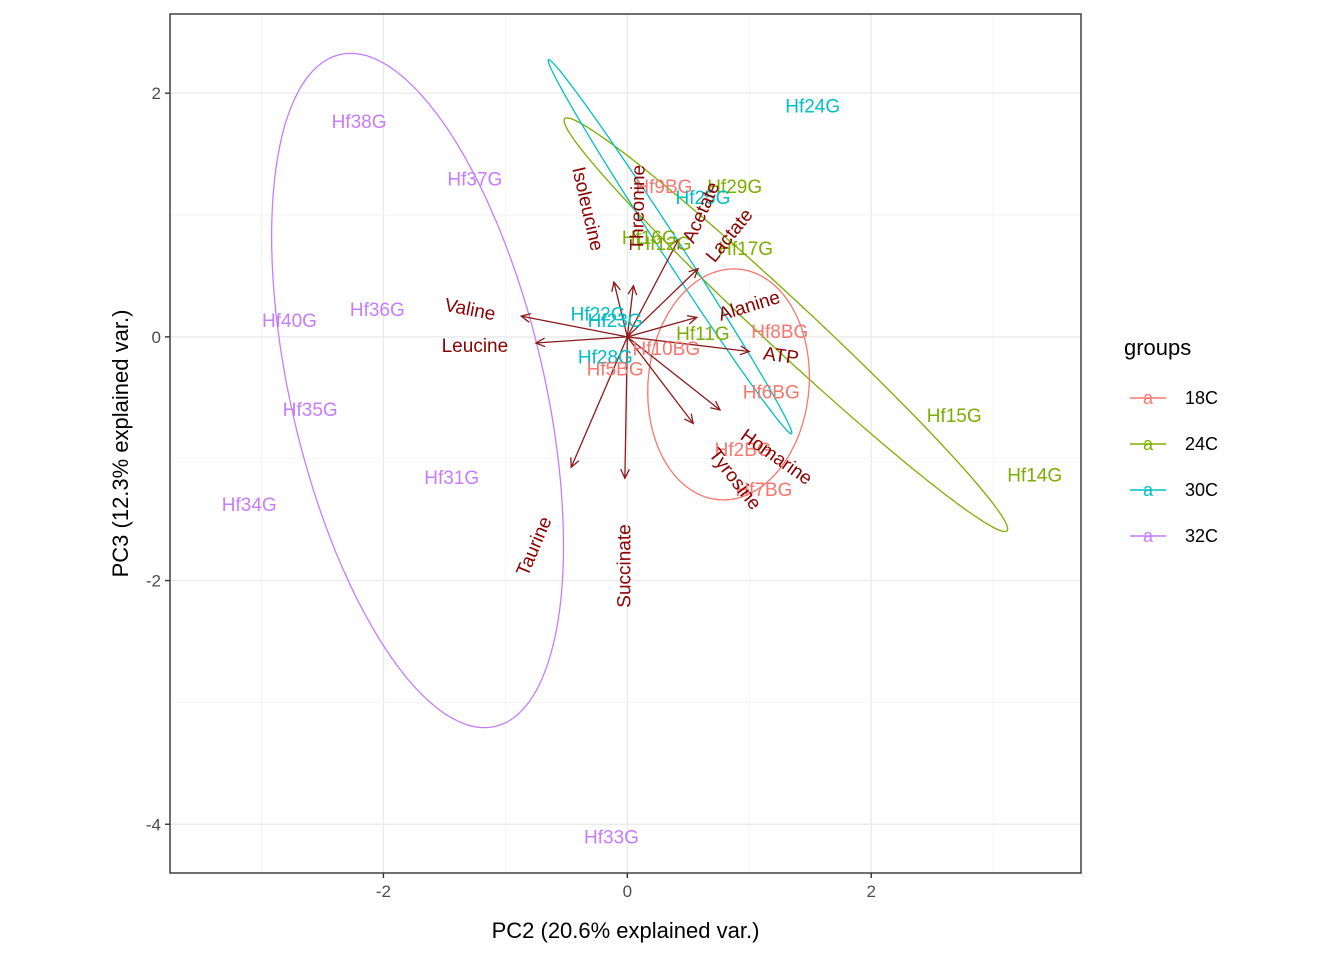  Describe the element at coordinates (156, 337) in the screenshot. I see `y-tick-label: 0` at that location.